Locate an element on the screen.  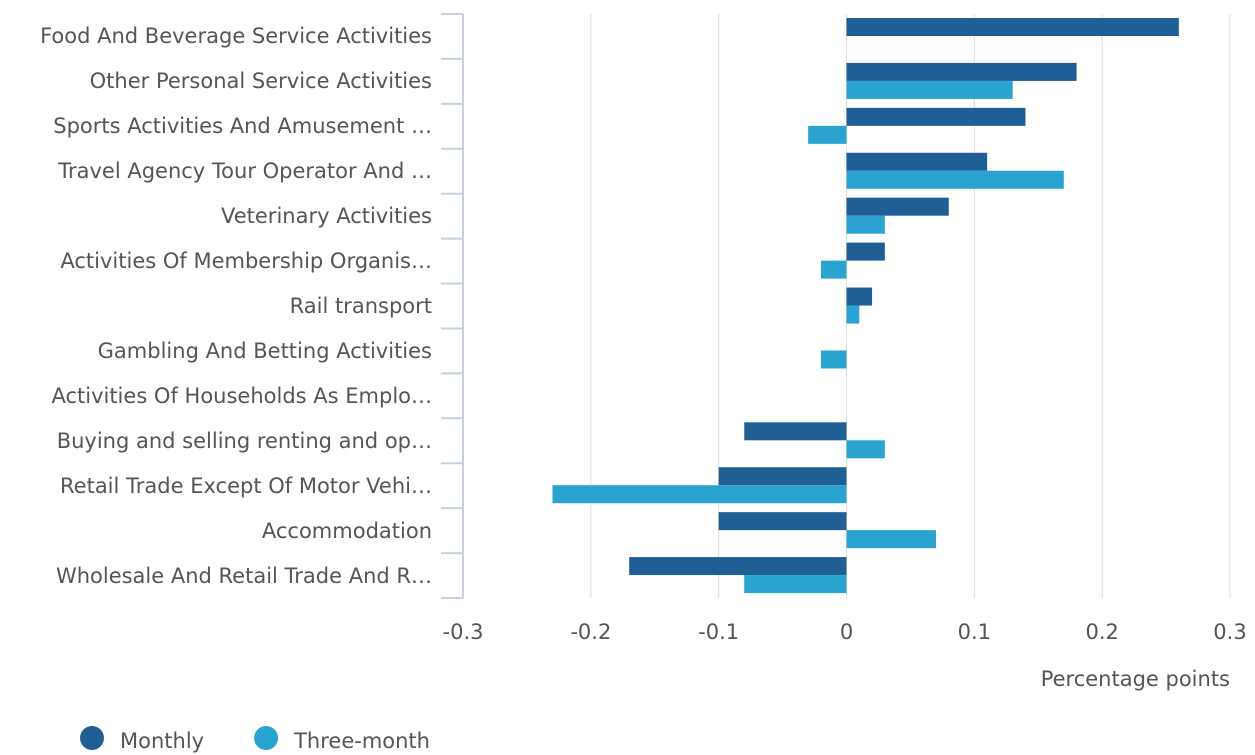
y-tick-label: Gambling And Betting Activities is located at coordinates (264, 350).